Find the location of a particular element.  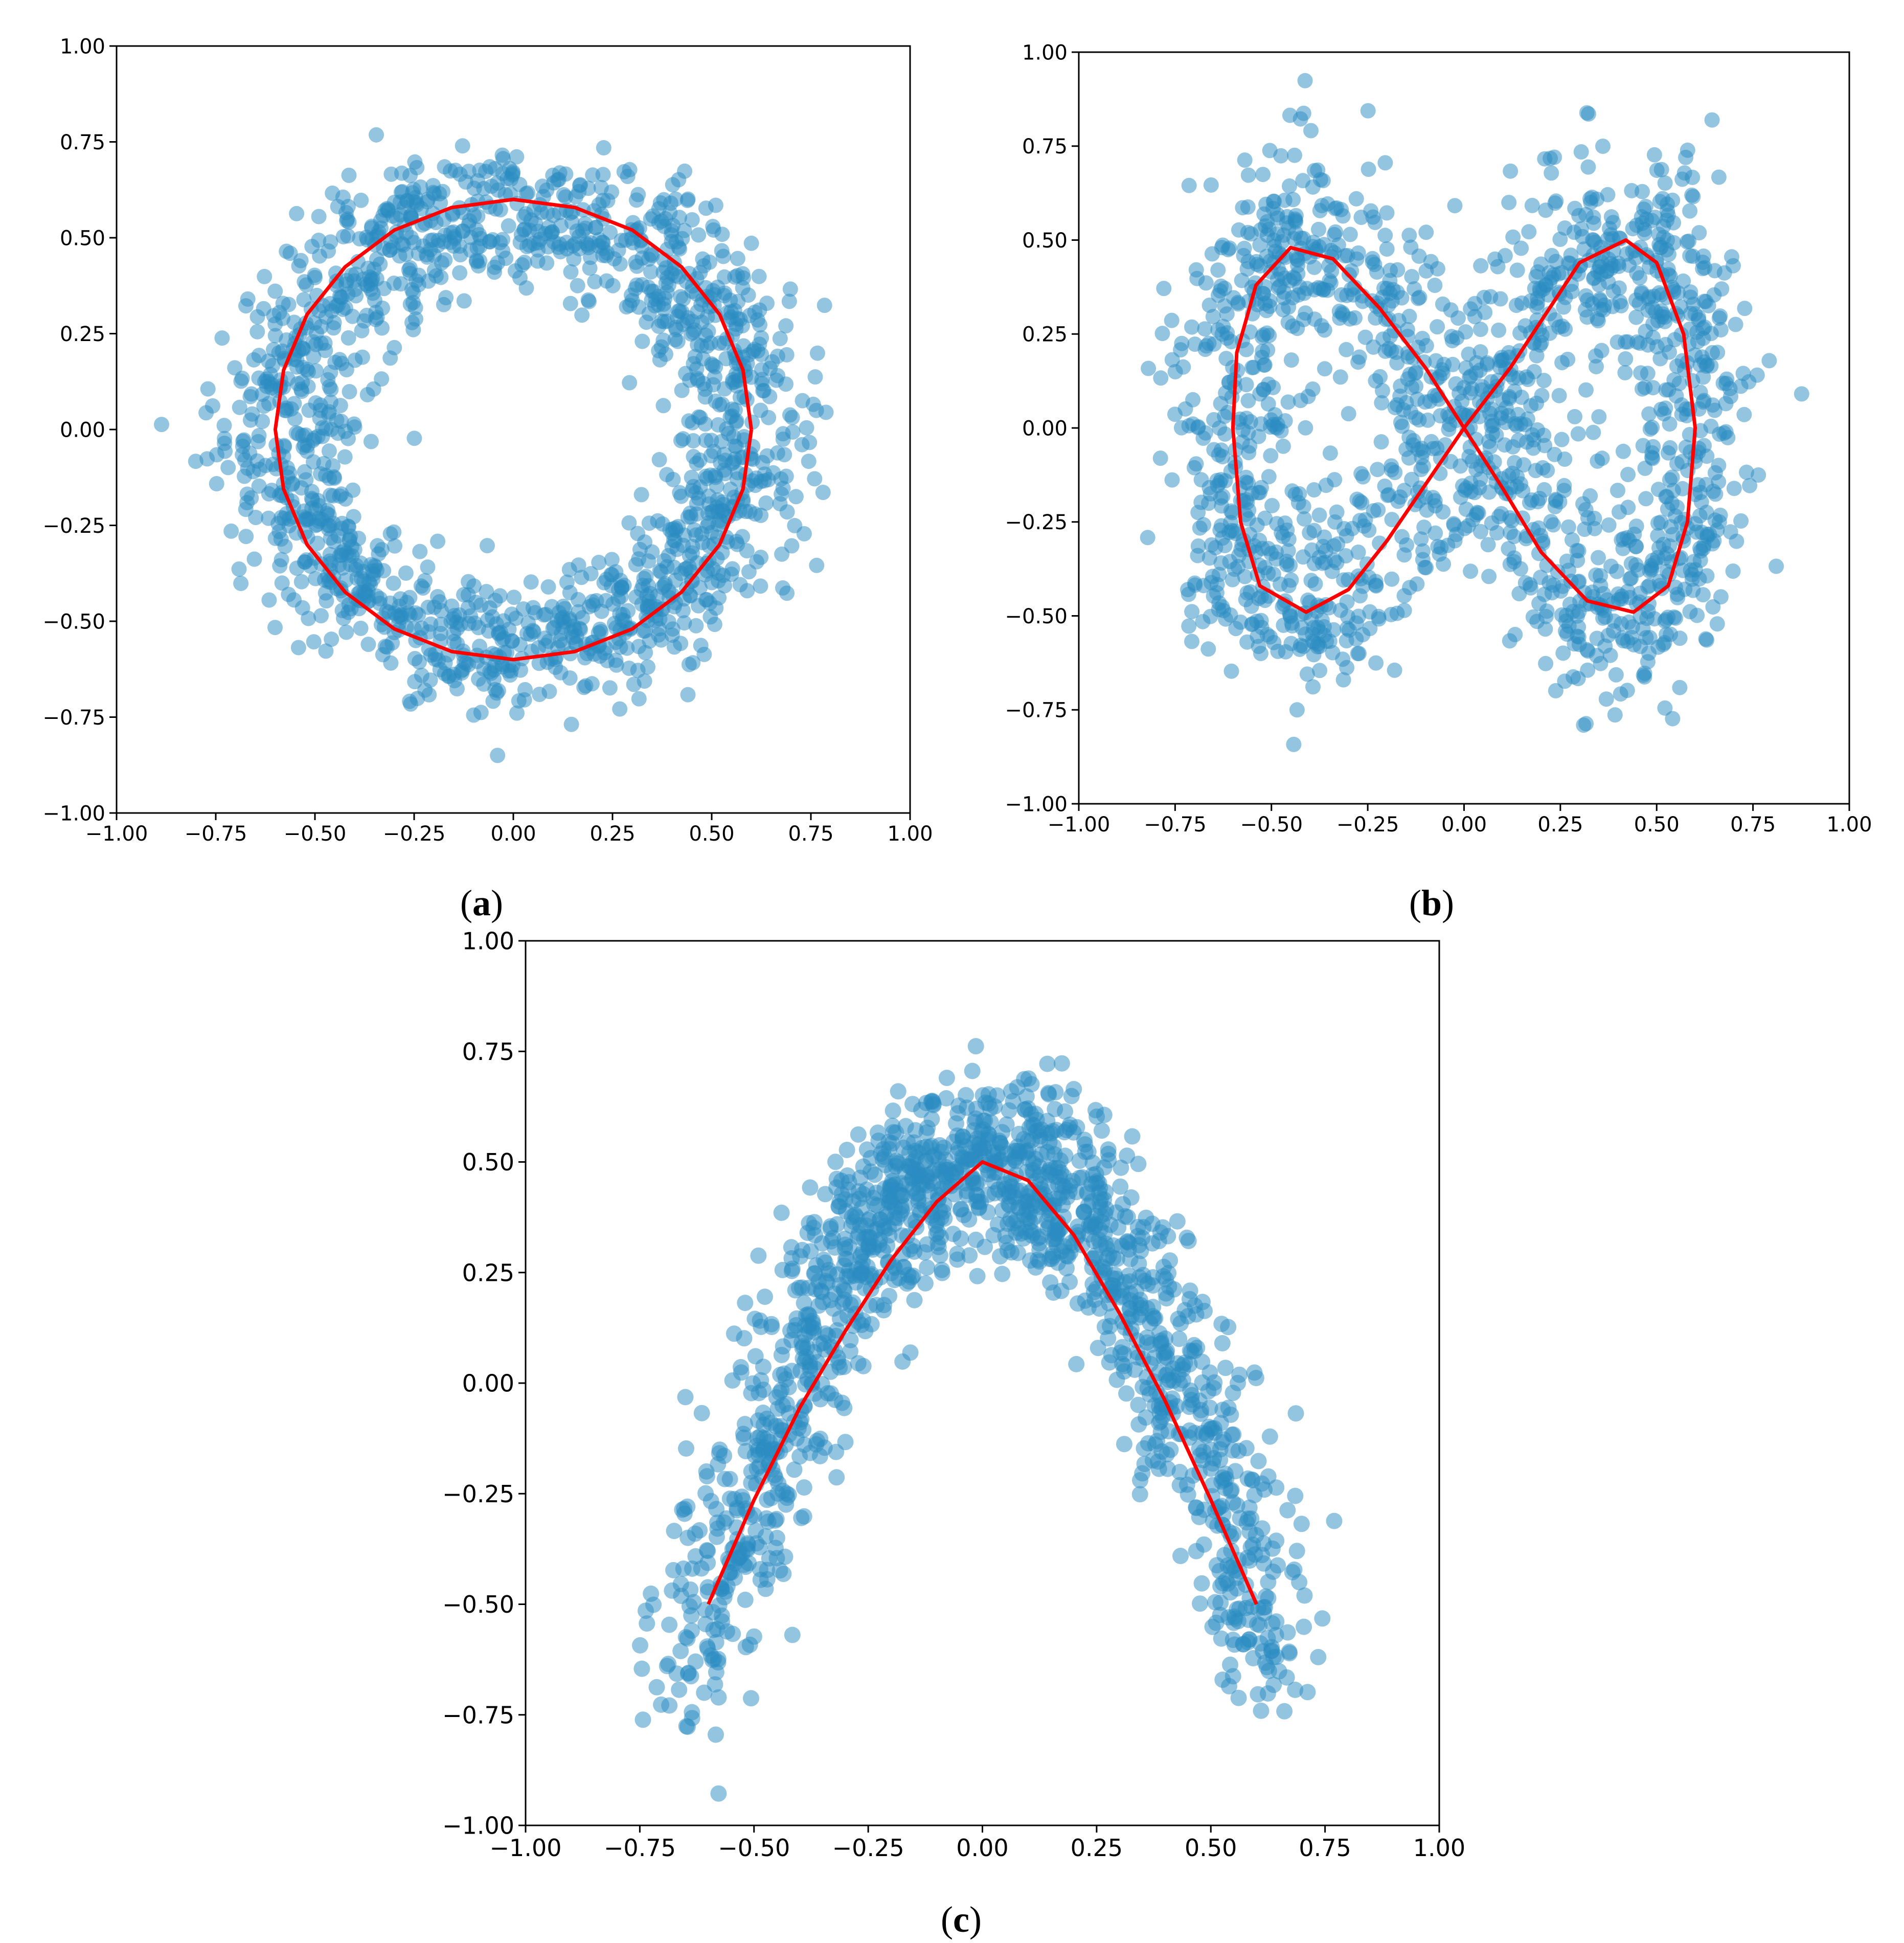

y-tick-label: −0.75 is located at coordinates (478, 1715).